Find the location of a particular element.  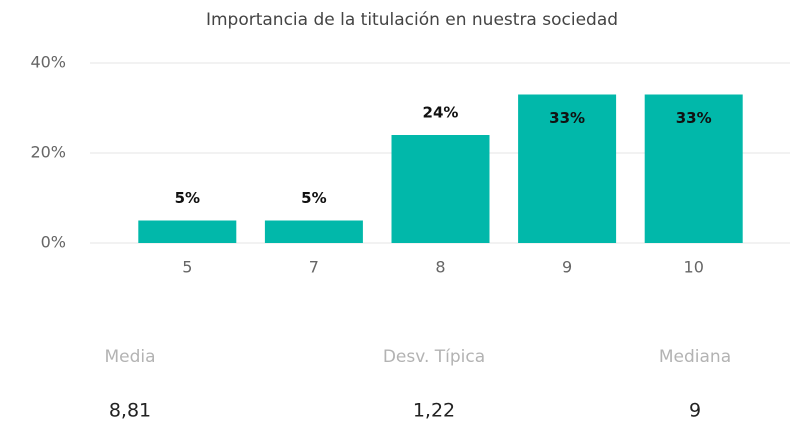

x-tick-label: 10 is located at coordinates (694, 267).